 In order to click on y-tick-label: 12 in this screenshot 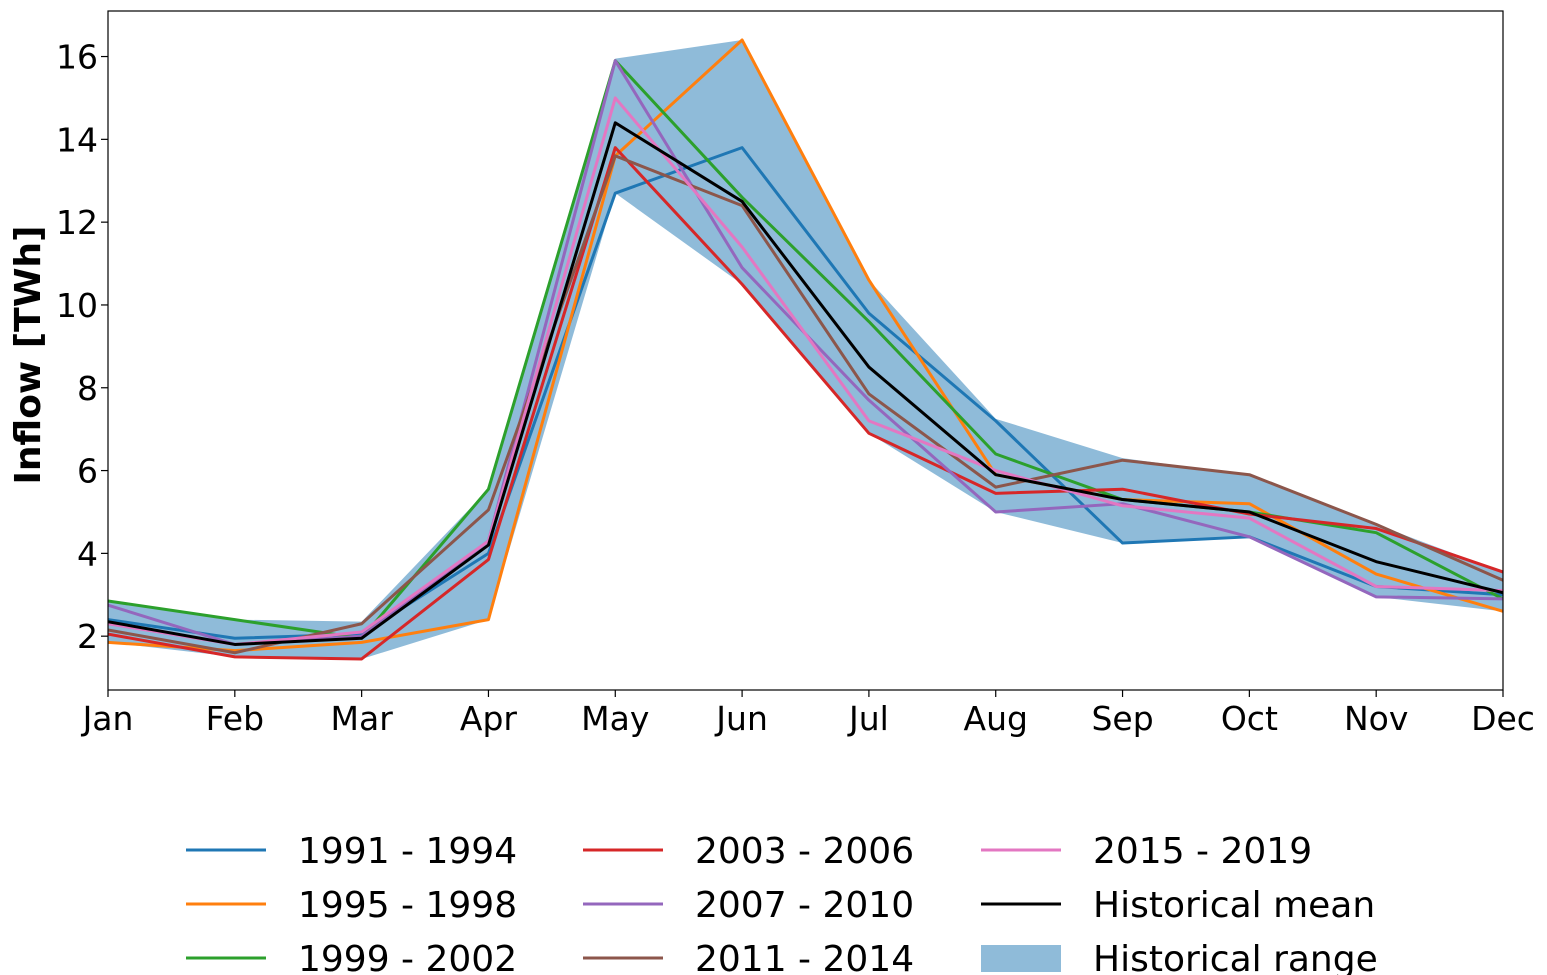, I will do `click(77, 222)`.